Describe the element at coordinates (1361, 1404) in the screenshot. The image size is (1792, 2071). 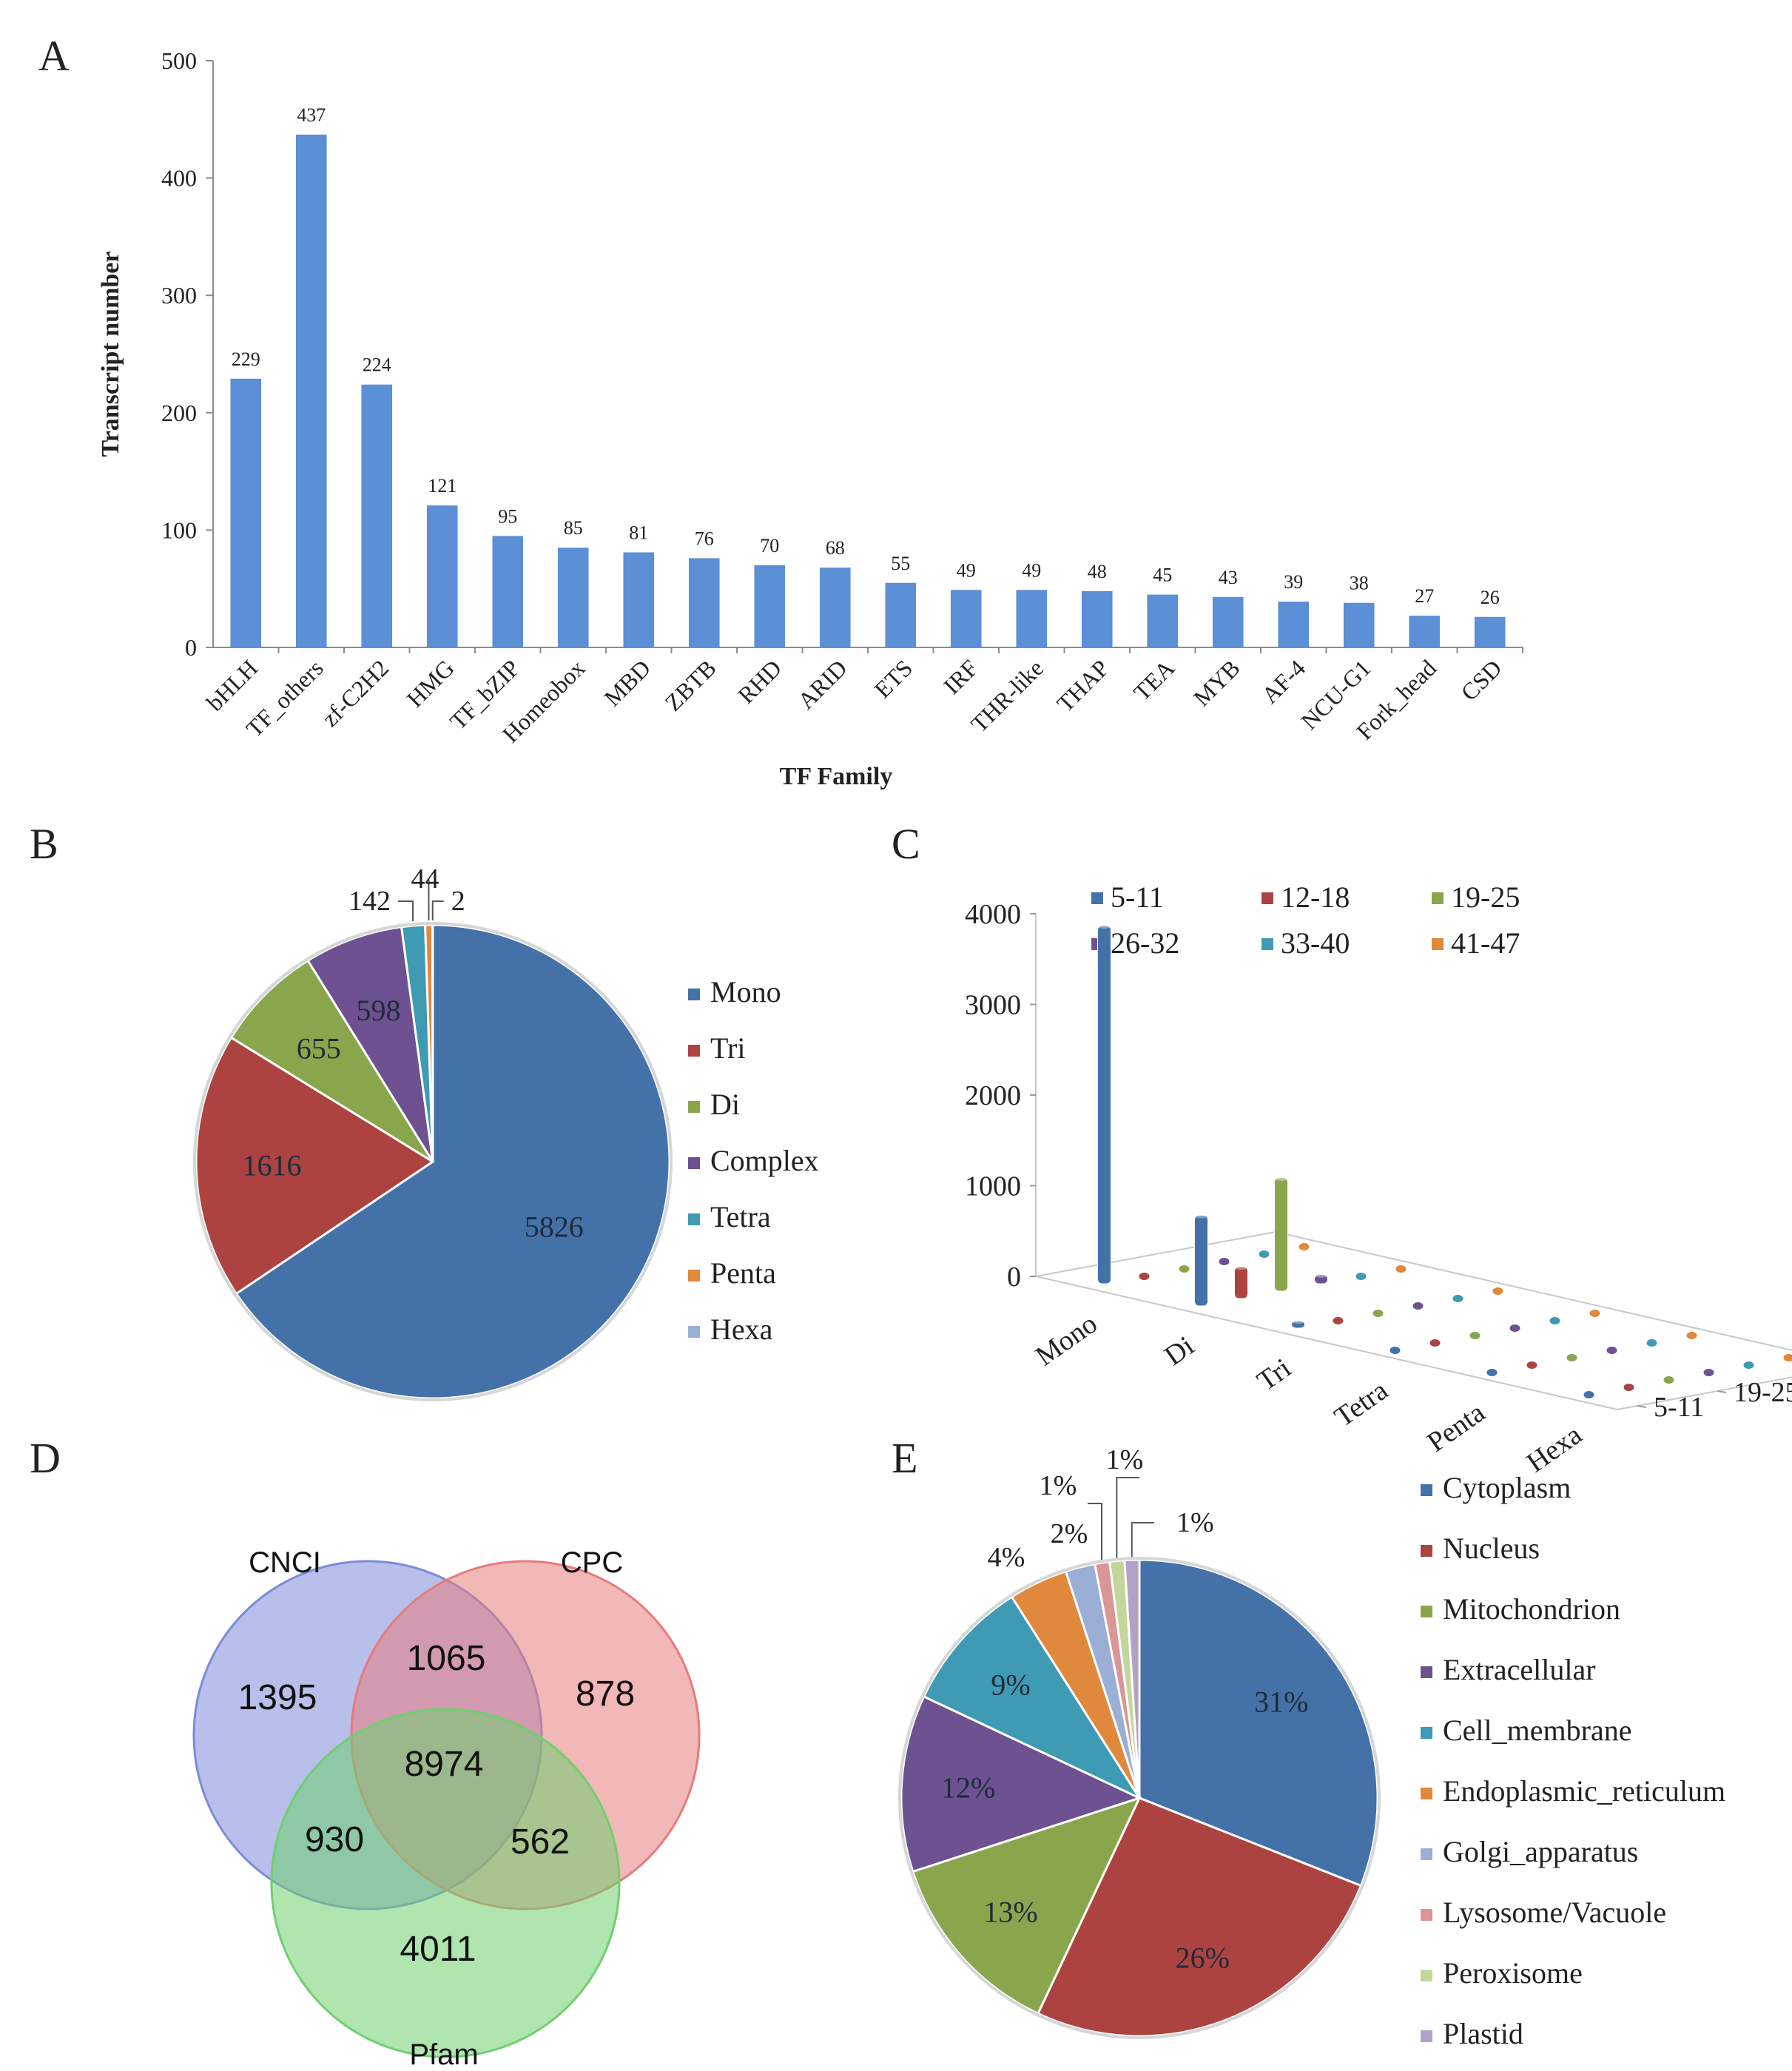
I see `chart-c-category-label: Tetra` at that location.